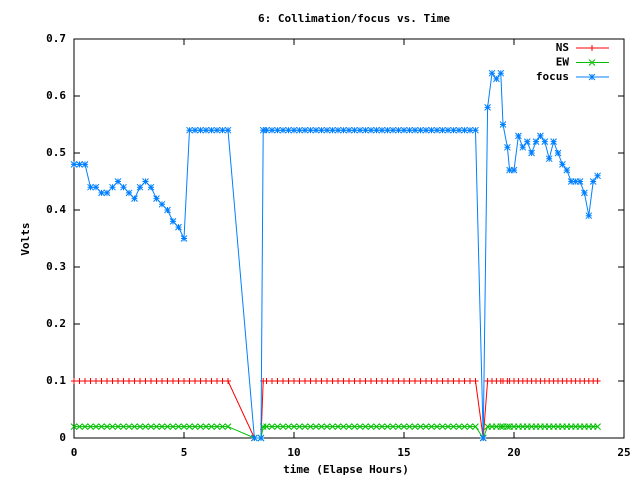 The image size is (640, 480). I want to click on y-tick-label: 0.6, so click(56, 95).